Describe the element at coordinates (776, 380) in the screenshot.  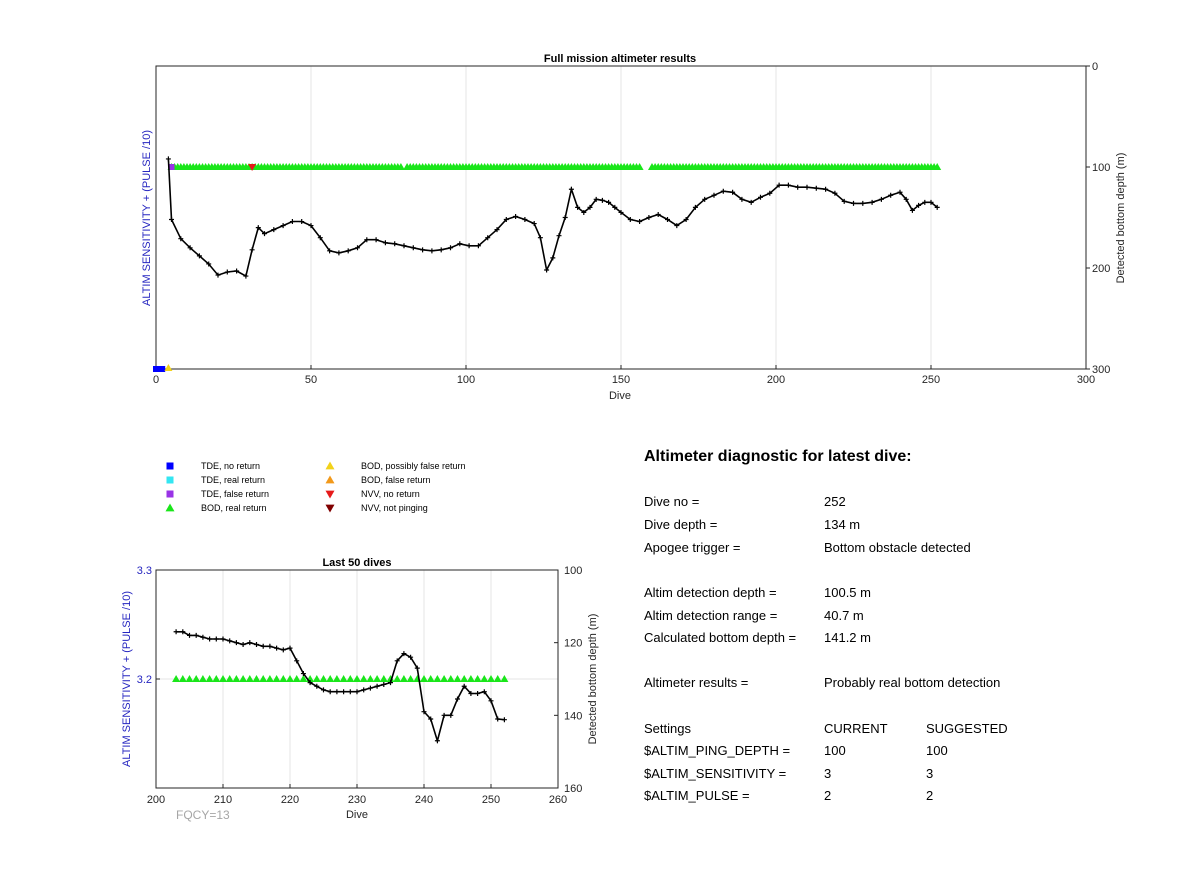
I see `top-x-tick-label: 200` at that location.